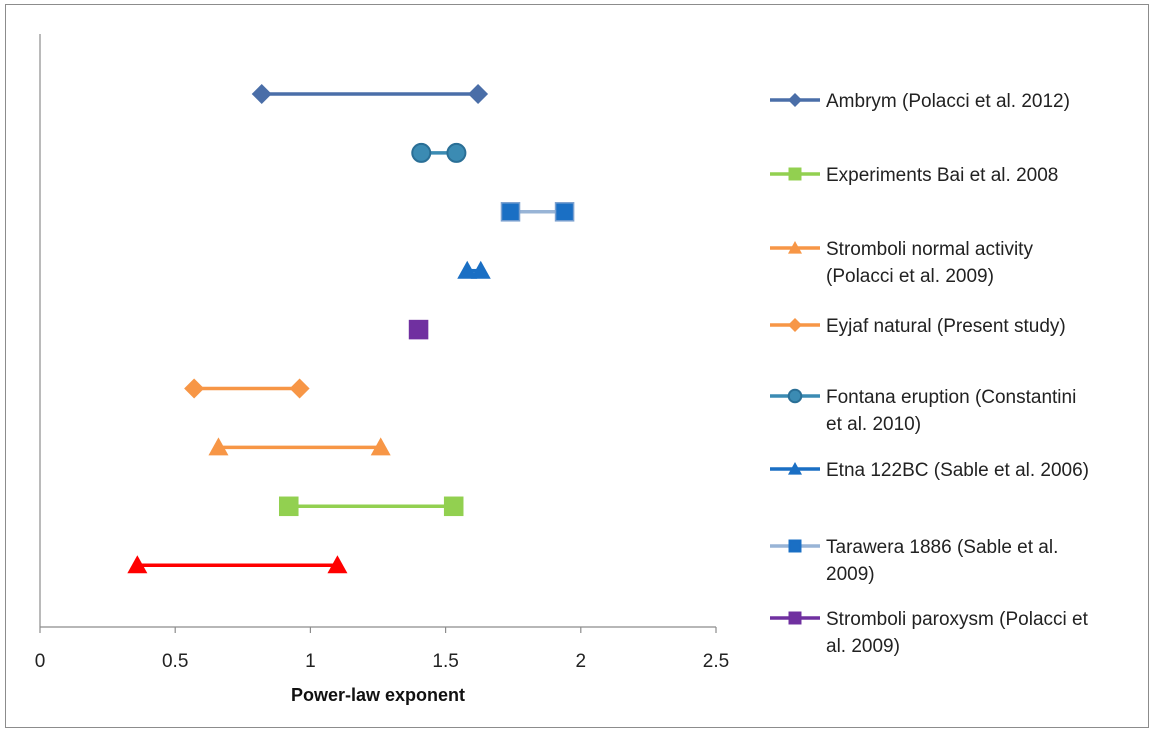  What do you see at coordinates (957, 619) in the screenshot?
I see `legend-label: Stromboli paroxysm (Polacci et` at bounding box center [957, 619].